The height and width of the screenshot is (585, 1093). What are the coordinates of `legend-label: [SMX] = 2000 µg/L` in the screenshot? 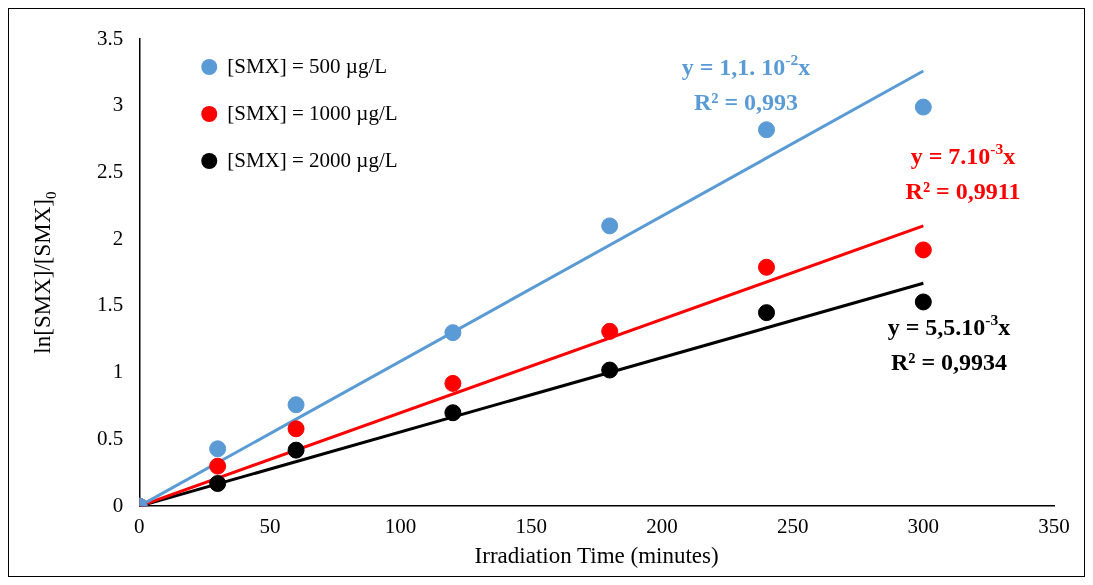 It's located at (312, 159).